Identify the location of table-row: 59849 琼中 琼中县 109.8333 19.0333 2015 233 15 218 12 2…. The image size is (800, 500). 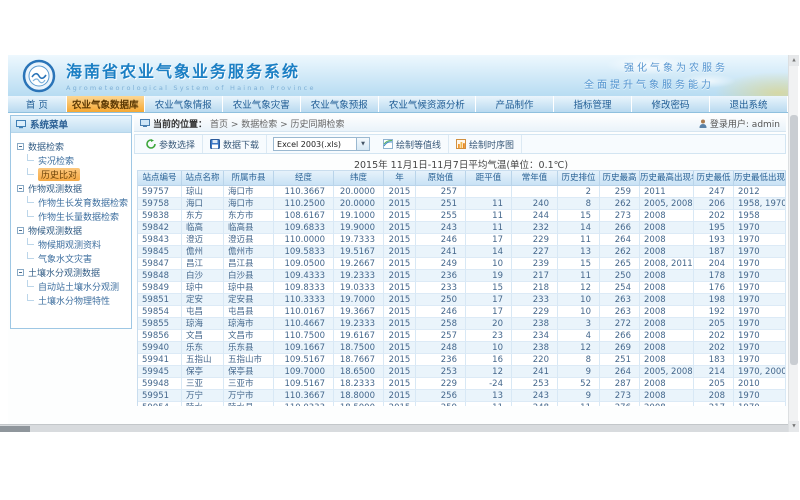
(462, 288).